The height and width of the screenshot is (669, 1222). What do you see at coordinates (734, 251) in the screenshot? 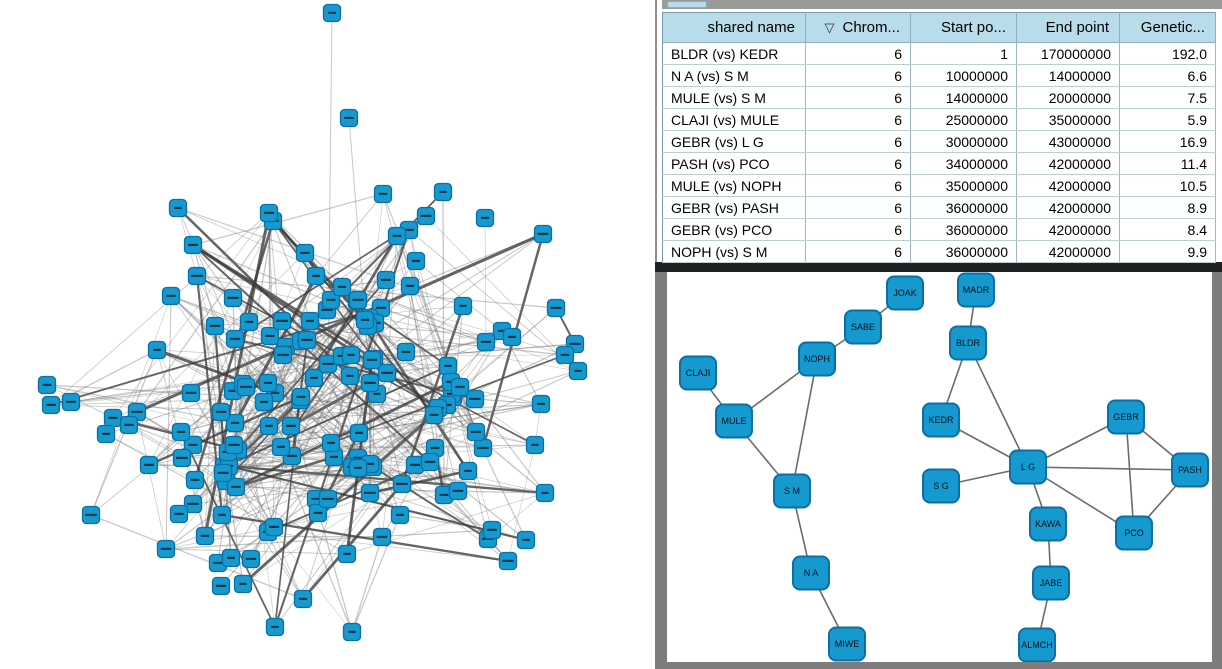
I see `cell-shared-name: NOPH (vs) S M` at bounding box center [734, 251].